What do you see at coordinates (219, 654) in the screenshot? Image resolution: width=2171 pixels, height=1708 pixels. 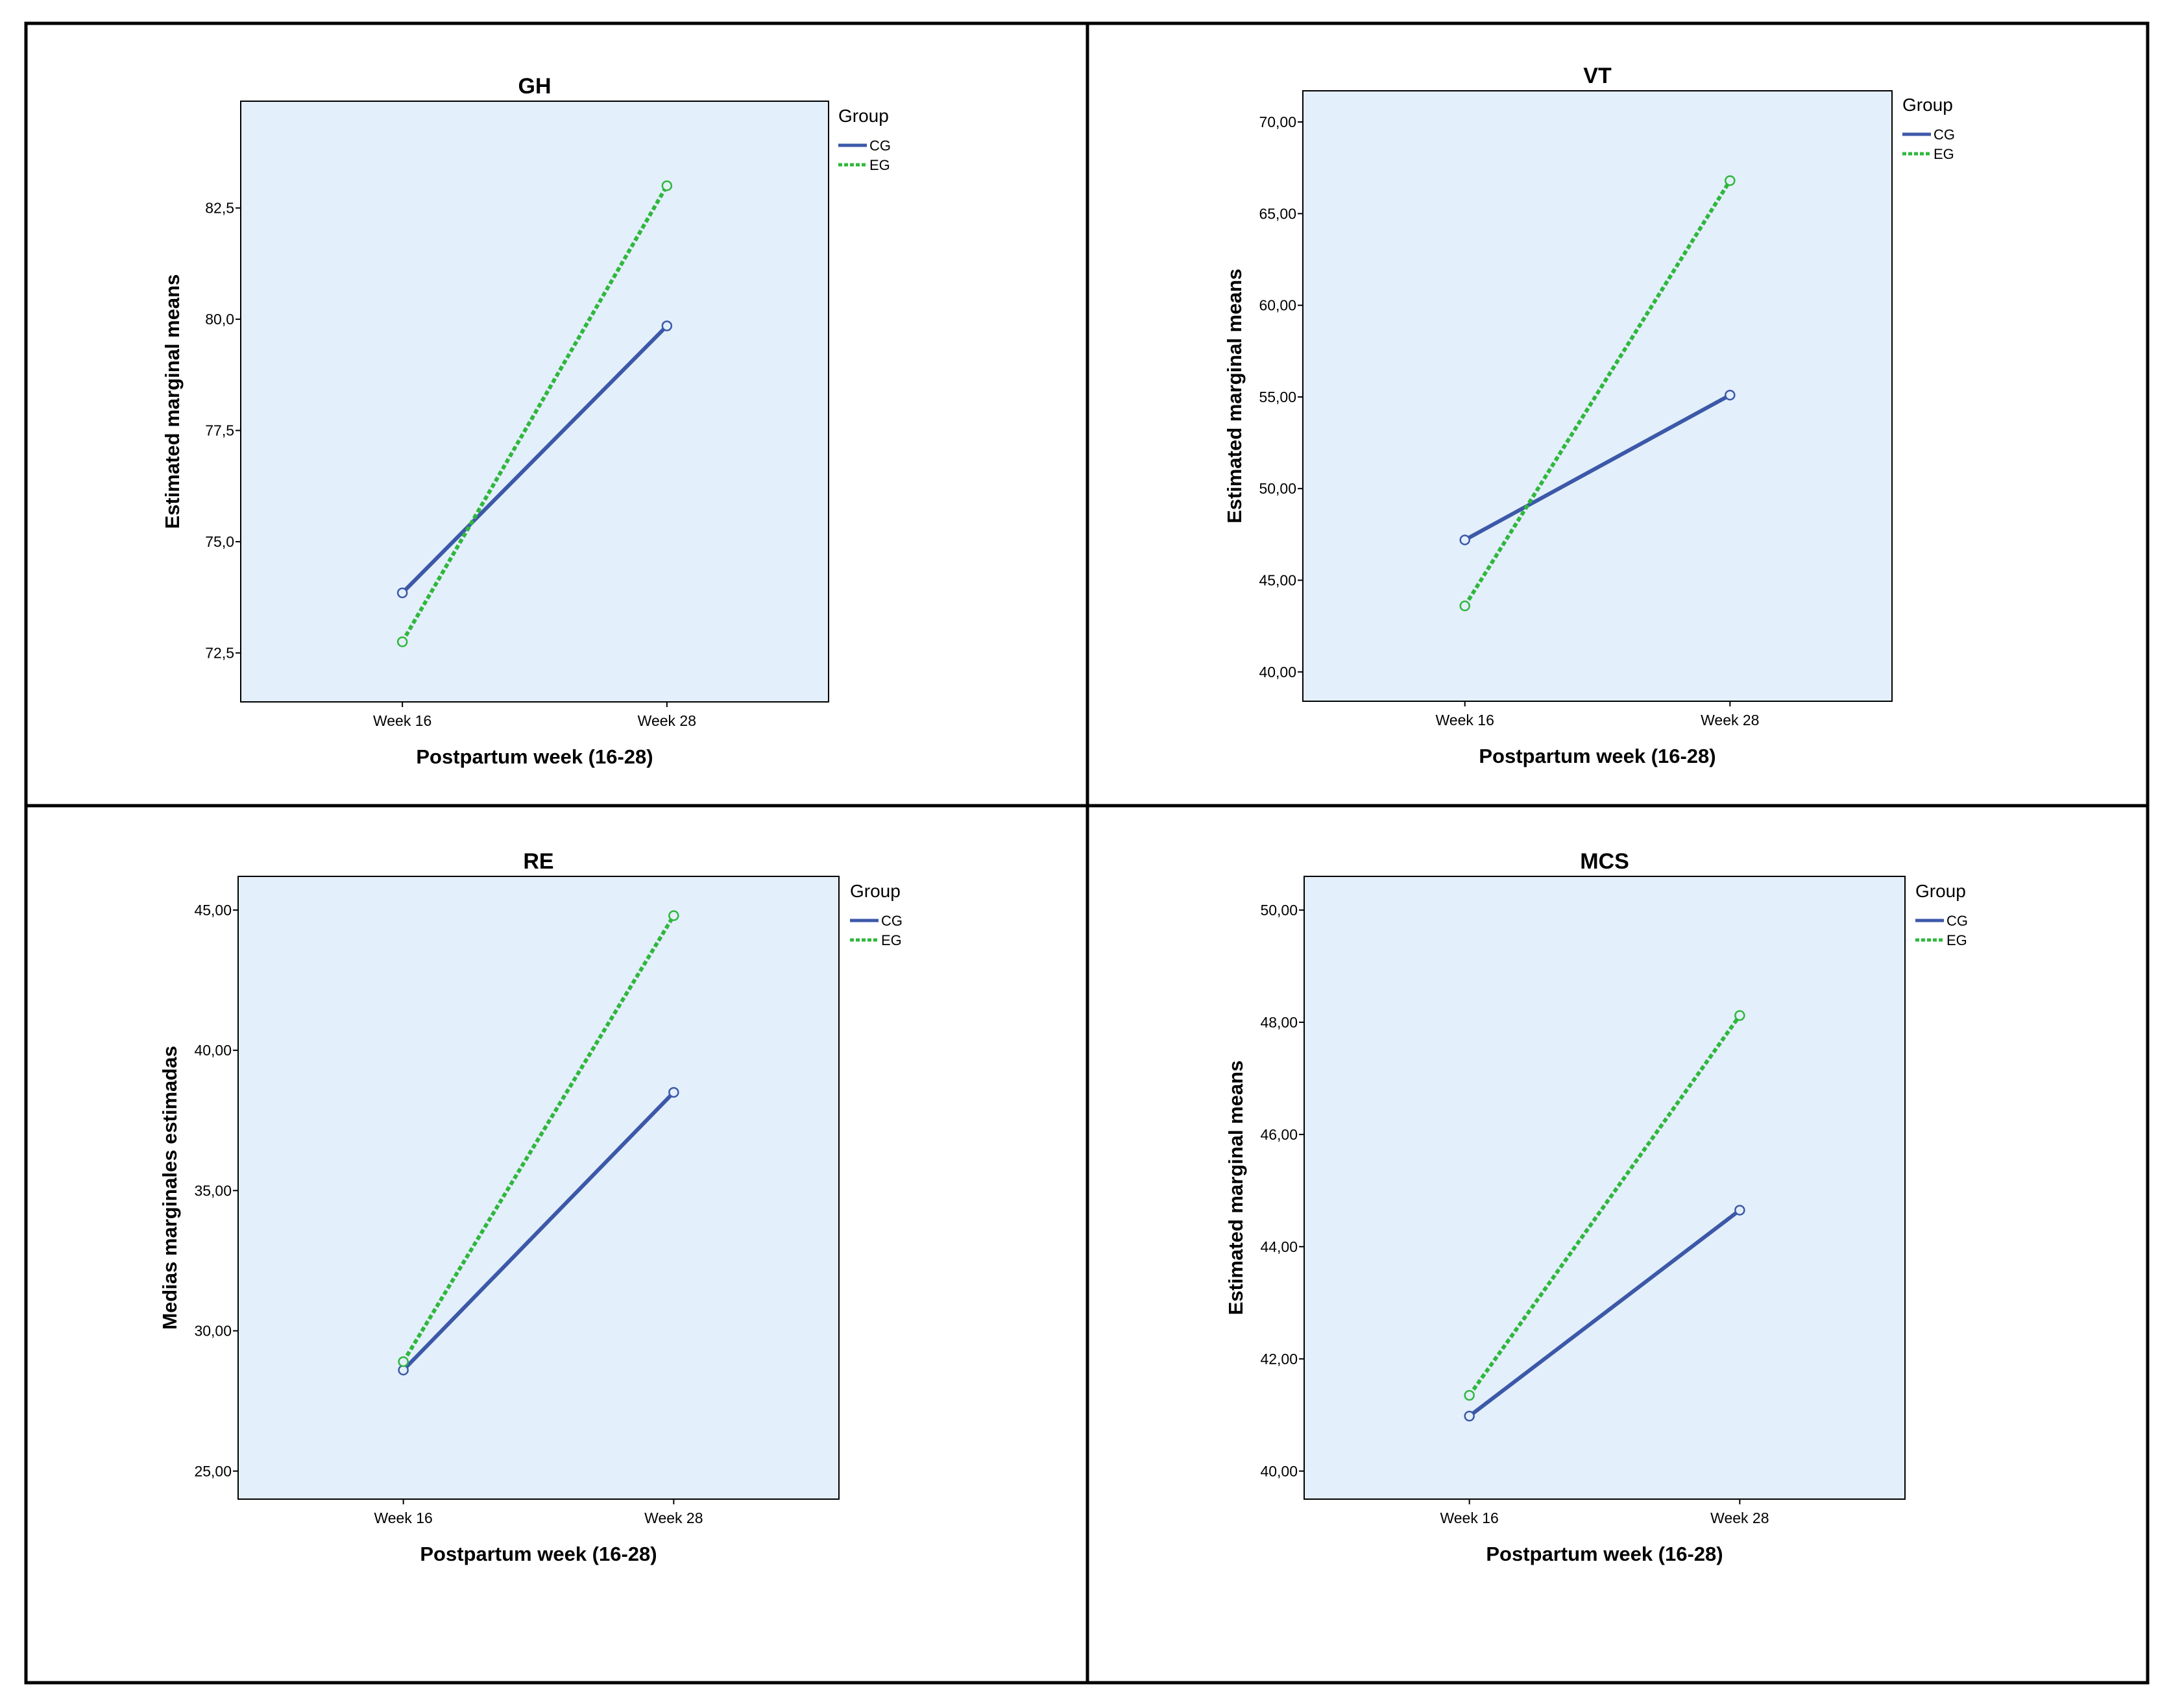 I see `y-tick-label: 72,5` at bounding box center [219, 654].